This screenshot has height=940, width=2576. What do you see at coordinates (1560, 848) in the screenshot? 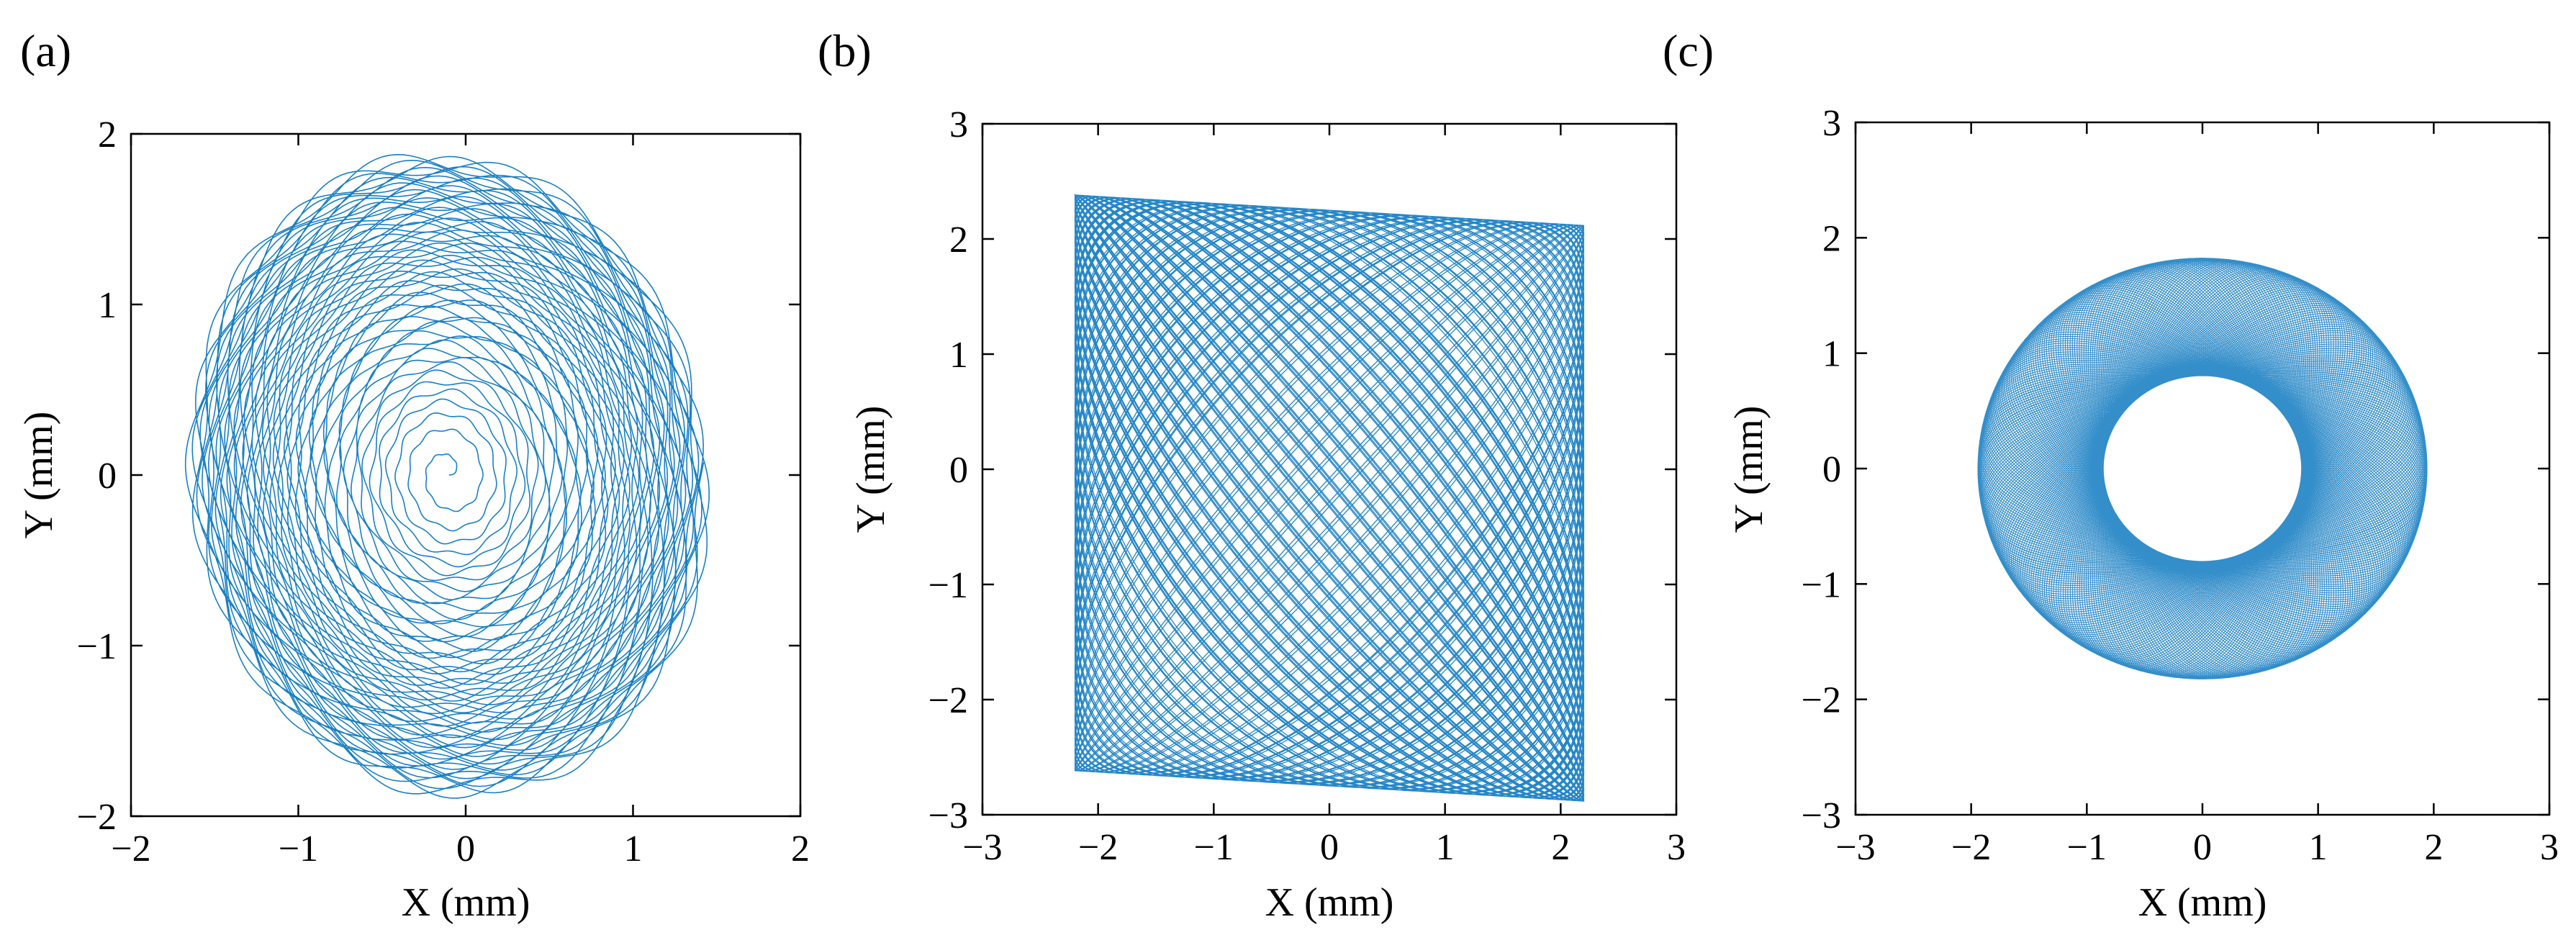
I see `x-tick-label-b: 2` at bounding box center [1560, 848].